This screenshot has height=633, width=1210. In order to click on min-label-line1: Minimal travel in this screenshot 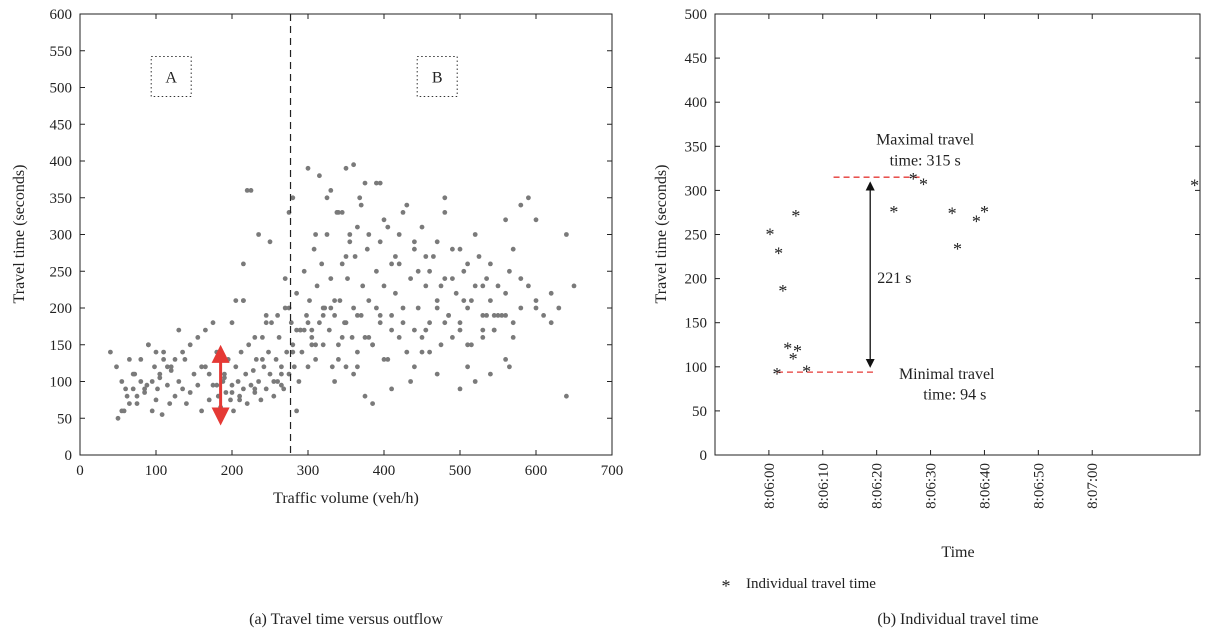, I will do `click(947, 374)`.